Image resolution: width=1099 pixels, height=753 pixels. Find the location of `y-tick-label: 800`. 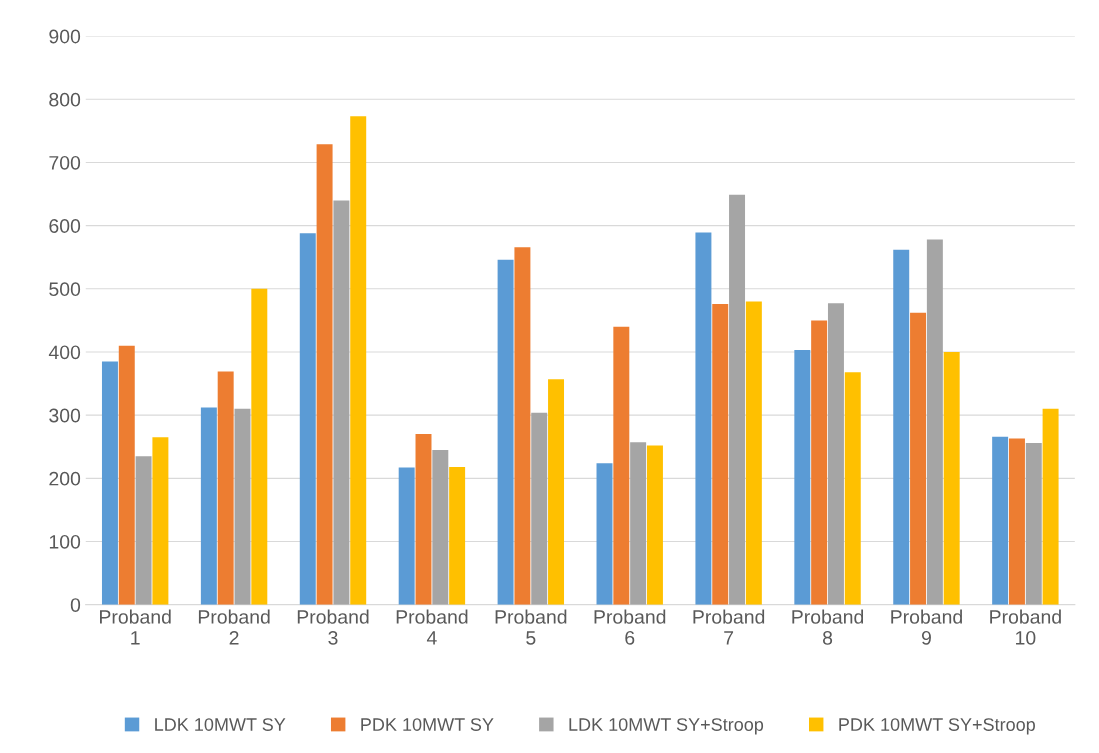

y-tick-label: 800 is located at coordinates (65, 99).